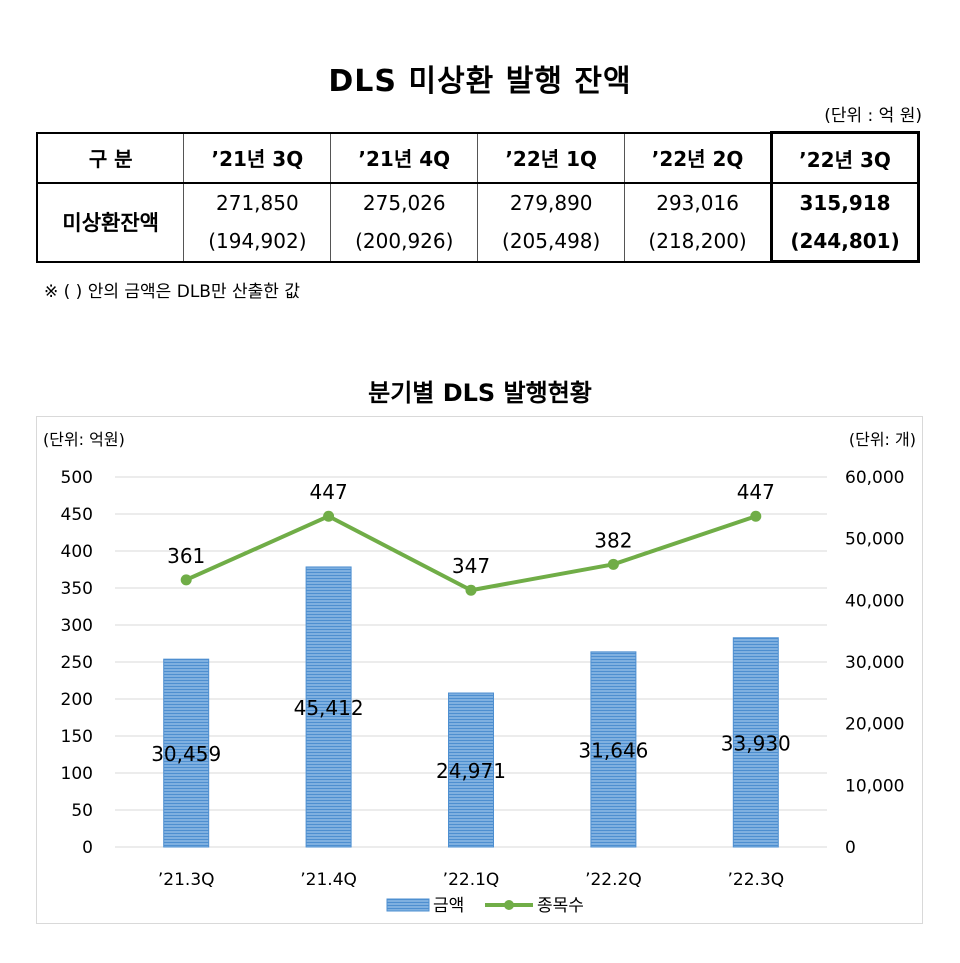 This screenshot has height=963, width=960. I want to click on table-cell: 271,850 (194,902), so click(257, 223).